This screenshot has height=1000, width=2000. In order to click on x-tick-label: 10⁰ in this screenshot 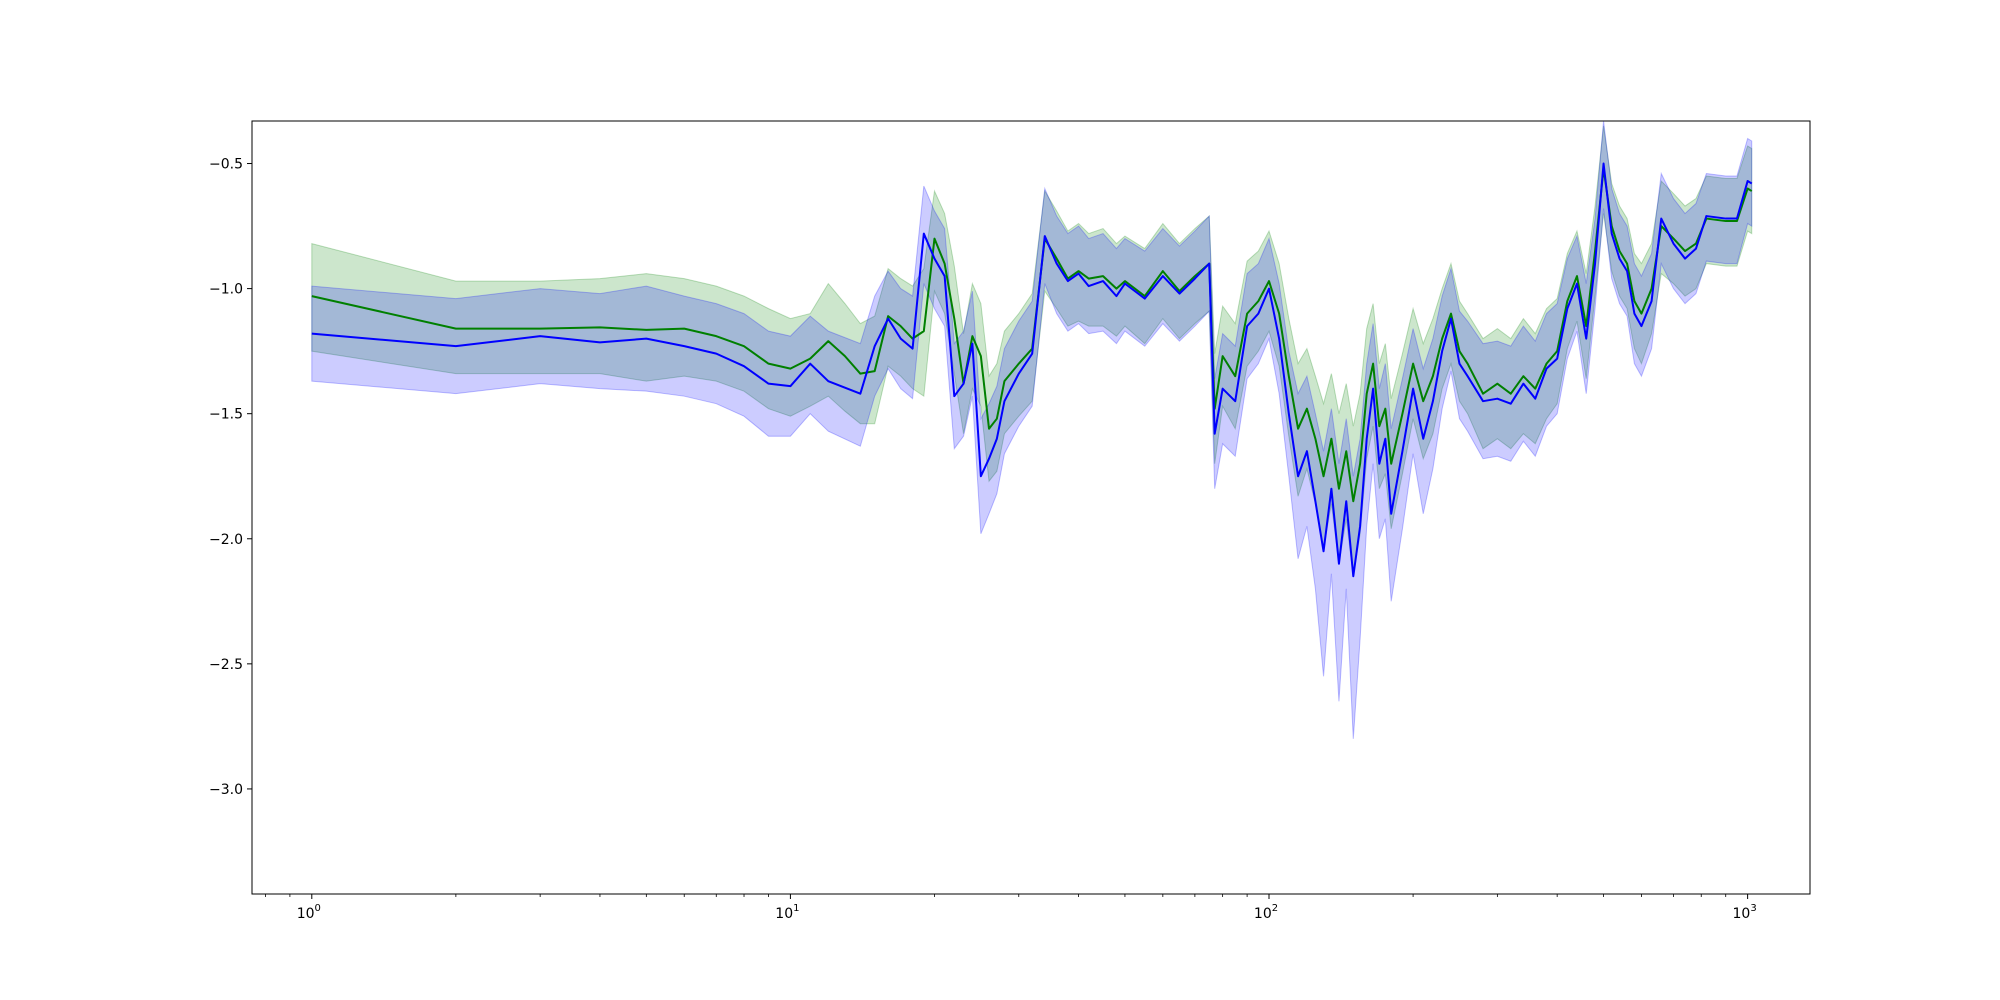, I will do `click(309, 912)`.